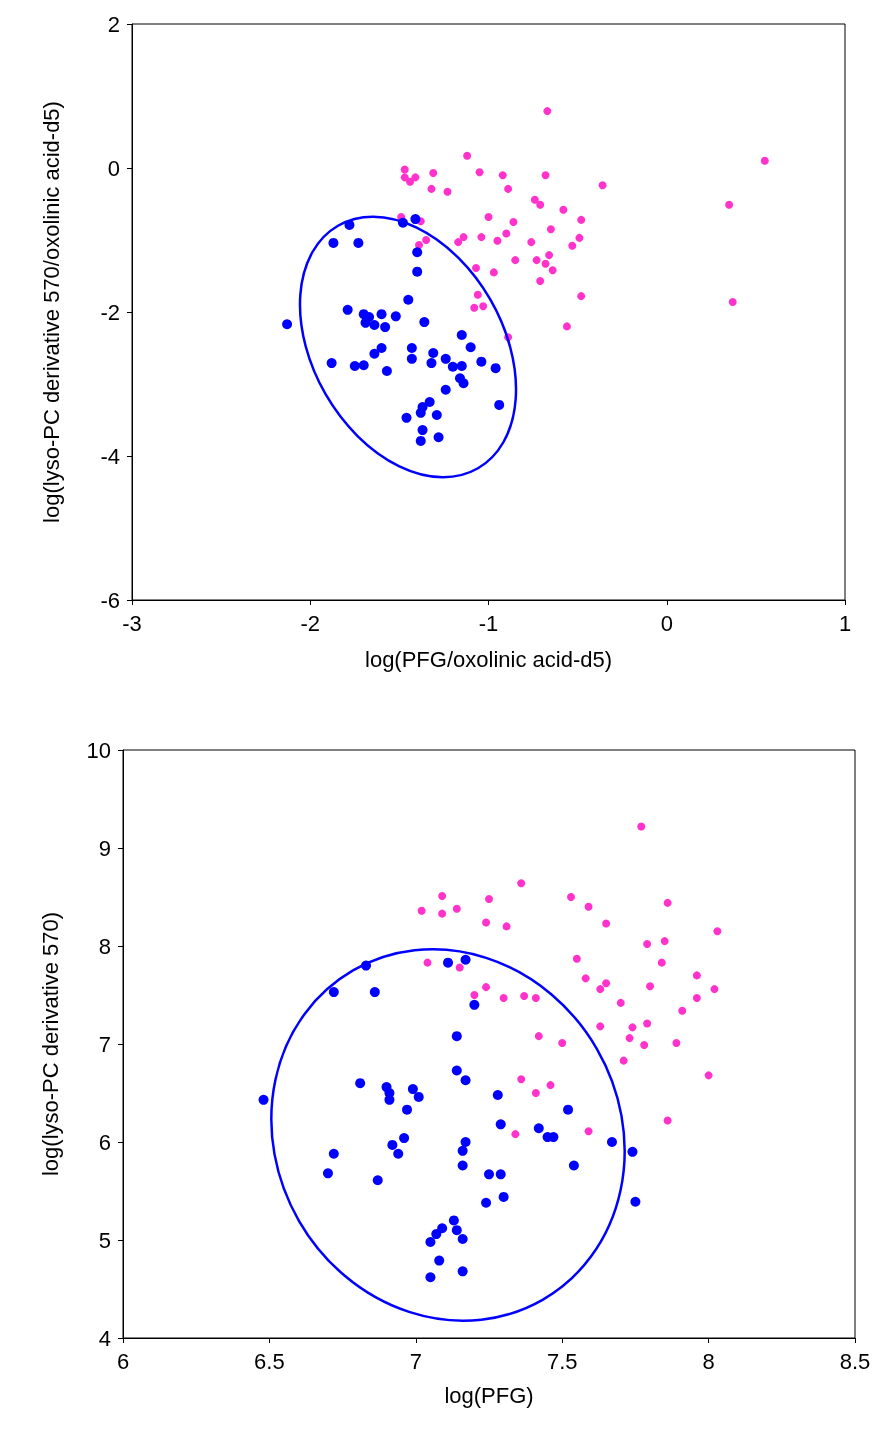 The image size is (878, 1445). I want to click on x-tick-label: 1, so click(845, 623).